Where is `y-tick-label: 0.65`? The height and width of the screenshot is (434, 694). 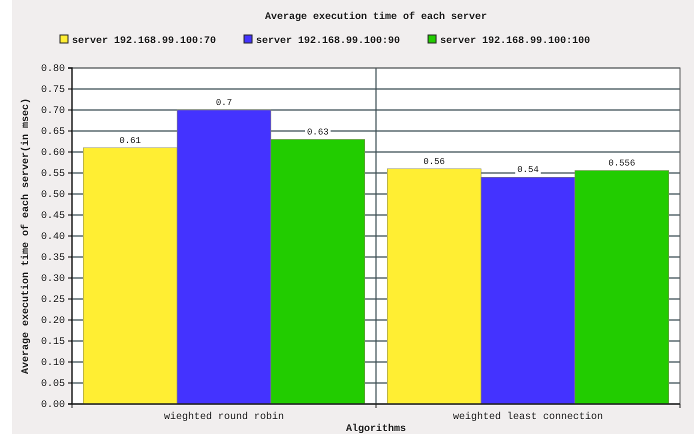
y-tick-label: 0.65 is located at coordinates (52, 132).